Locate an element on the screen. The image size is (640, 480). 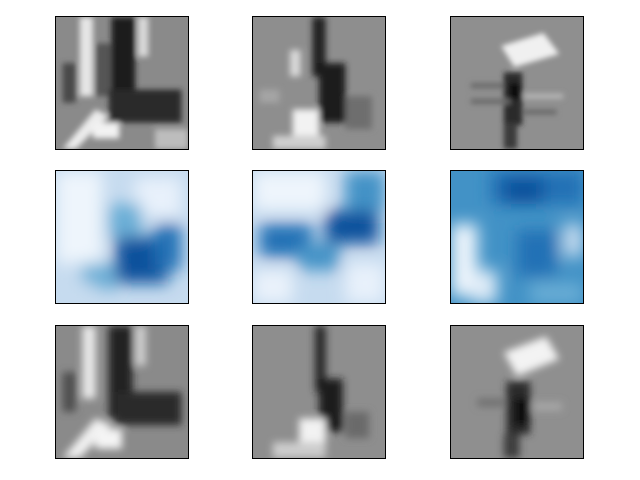
image-panel-r1c2 is located at coordinates (319, 83).